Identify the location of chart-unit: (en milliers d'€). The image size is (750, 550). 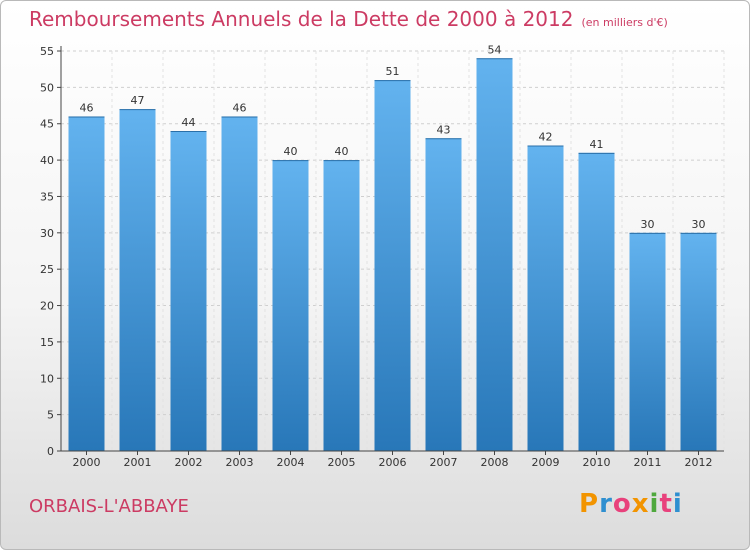
(624, 22).